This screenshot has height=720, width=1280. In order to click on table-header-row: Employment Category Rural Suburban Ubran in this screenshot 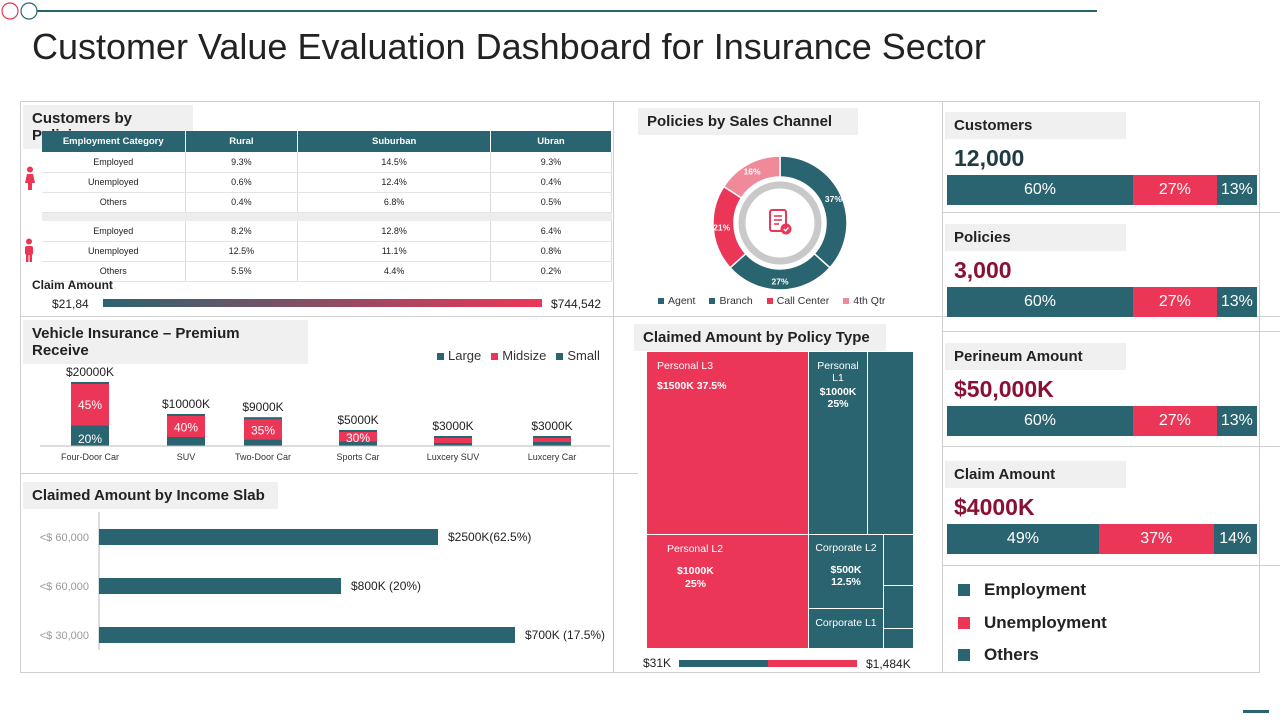, I will do `click(327, 141)`.